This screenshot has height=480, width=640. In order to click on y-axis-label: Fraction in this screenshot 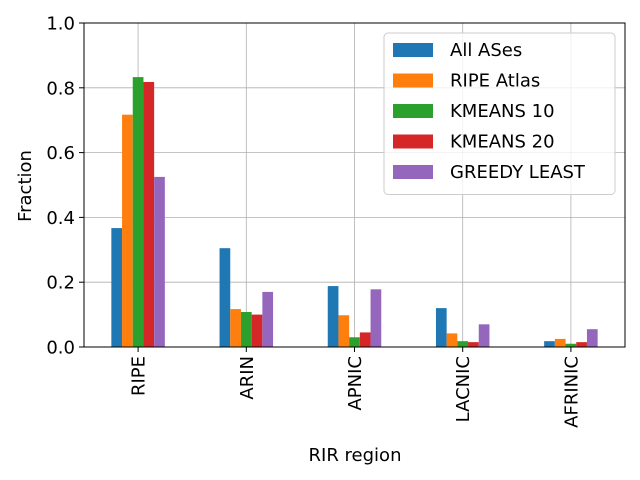, I will do `click(25, 186)`.